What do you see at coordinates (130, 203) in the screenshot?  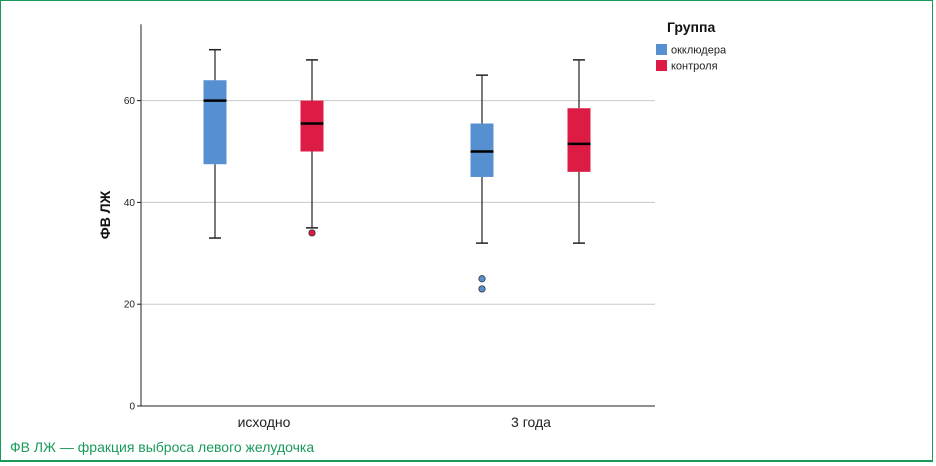 I see `y-tick-label-40: 40` at bounding box center [130, 203].